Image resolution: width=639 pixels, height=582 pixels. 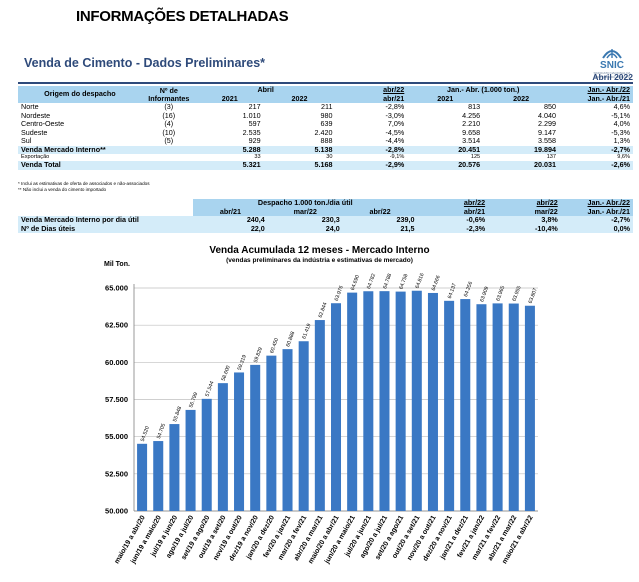 What do you see at coordinates (330, 219) in the screenshot?
I see `daily-value: 230,3` at bounding box center [330, 219].